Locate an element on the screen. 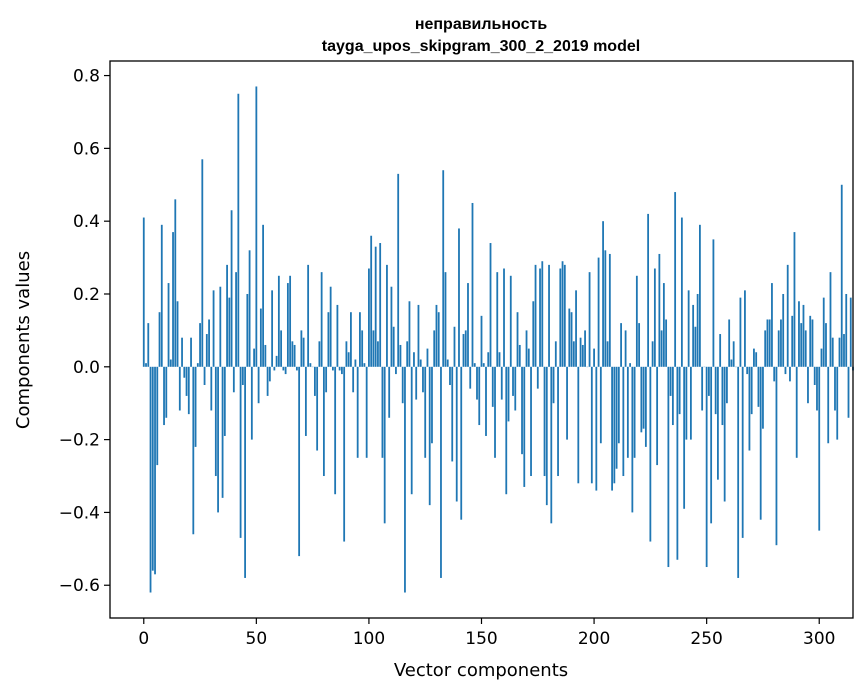  x-tick-label: 150 is located at coordinates (481, 639).